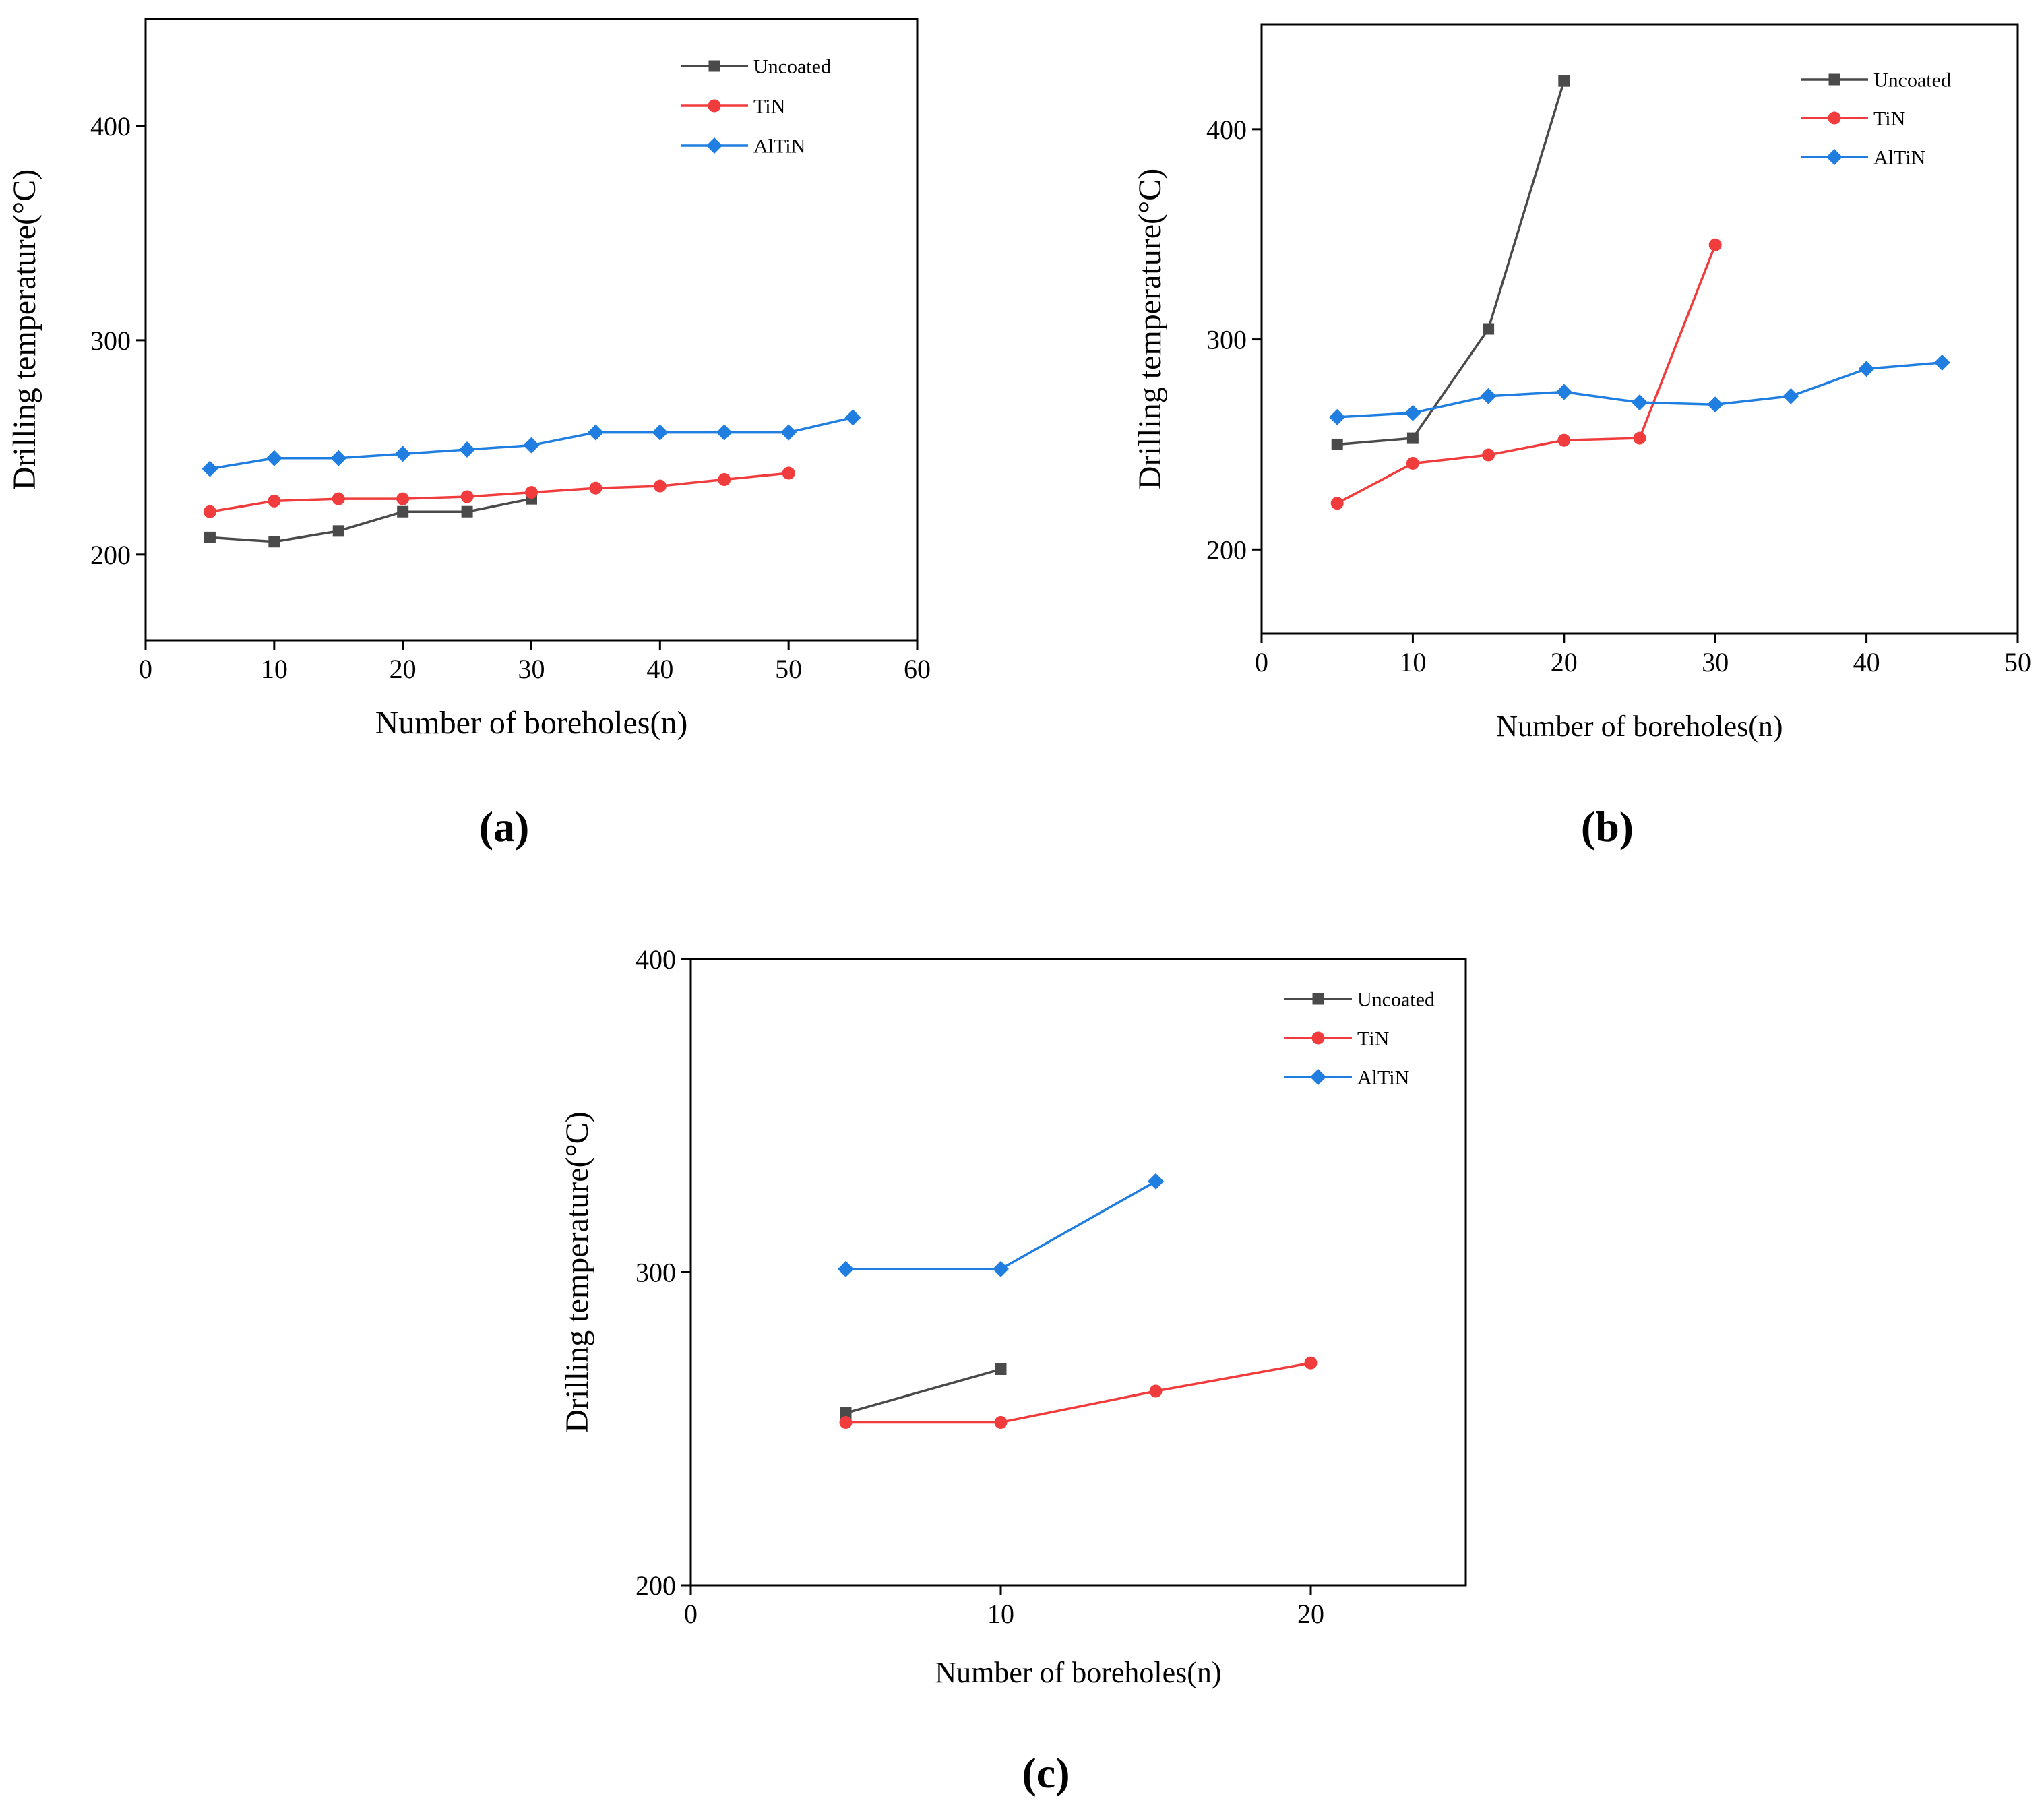 The width and height of the screenshot is (2044, 1809). What do you see at coordinates (1226, 340) in the screenshot?
I see `y-tick-label: 300` at bounding box center [1226, 340].